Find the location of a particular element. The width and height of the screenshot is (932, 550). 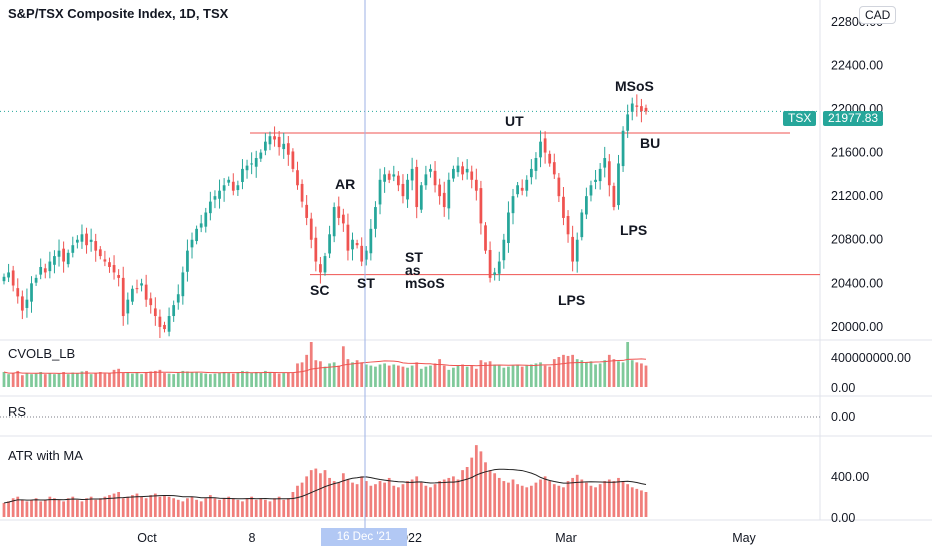

volume-tick-label: 400000000.00 is located at coordinates (871, 358).